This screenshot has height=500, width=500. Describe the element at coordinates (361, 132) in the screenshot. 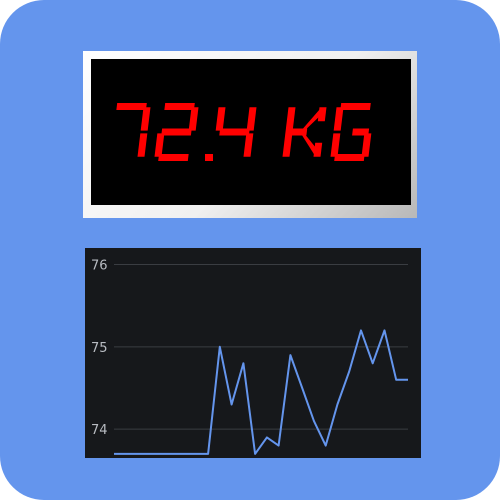

I see `segment-g-inner` at that location.